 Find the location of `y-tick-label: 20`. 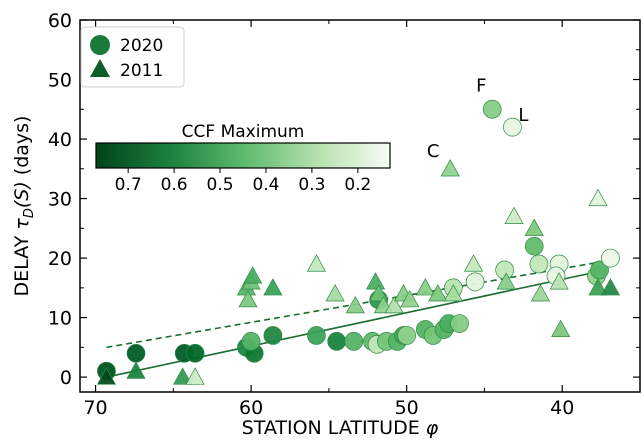

y-tick-label: 20 is located at coordinates (60, 259).